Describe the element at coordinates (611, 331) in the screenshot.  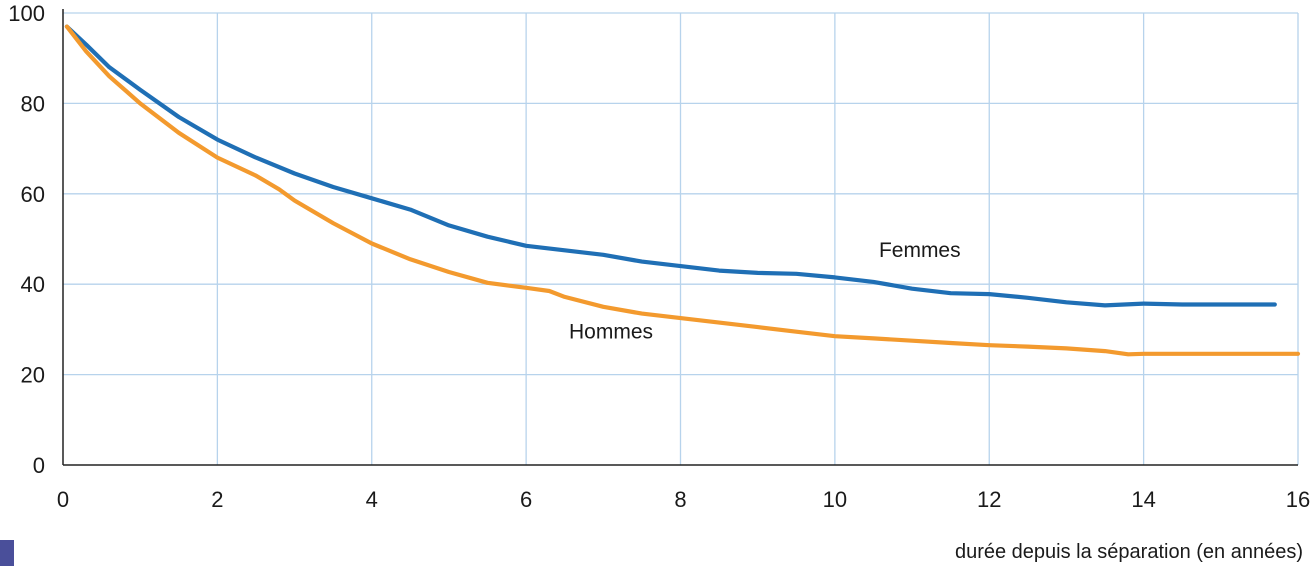
I see `series-annotation: Hommes` at that location.